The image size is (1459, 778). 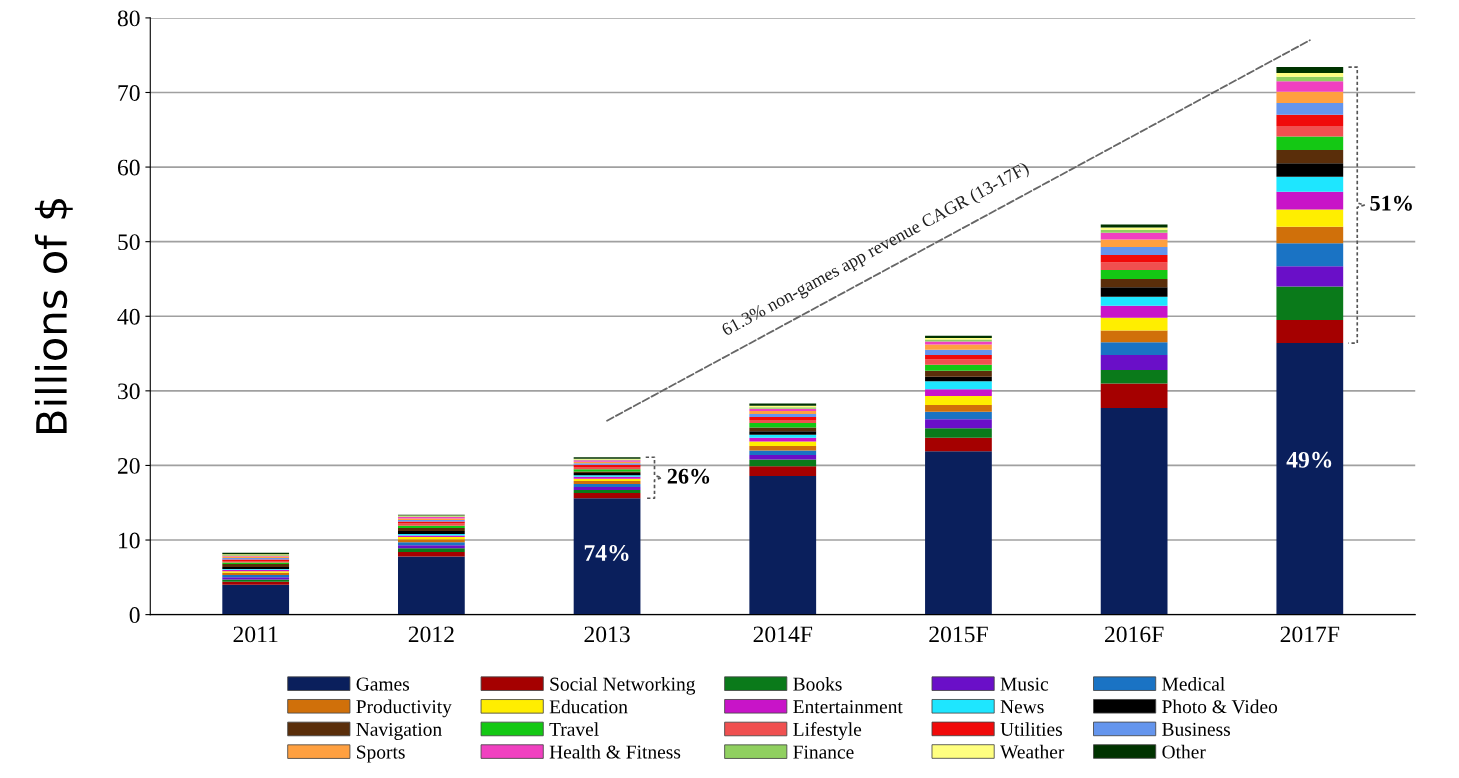 I want to click on legend-label: Lifestyle, so click(x=827, y=731).